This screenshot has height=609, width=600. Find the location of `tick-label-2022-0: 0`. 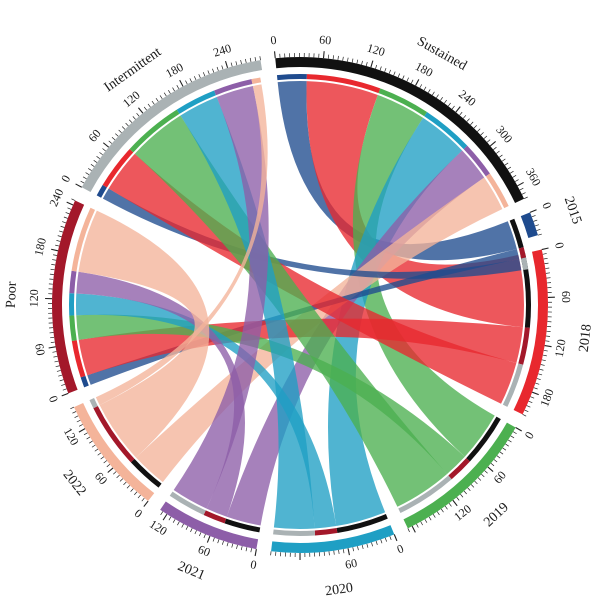

tick-label-2022-0: 0 is located at coordinates (138, 513).